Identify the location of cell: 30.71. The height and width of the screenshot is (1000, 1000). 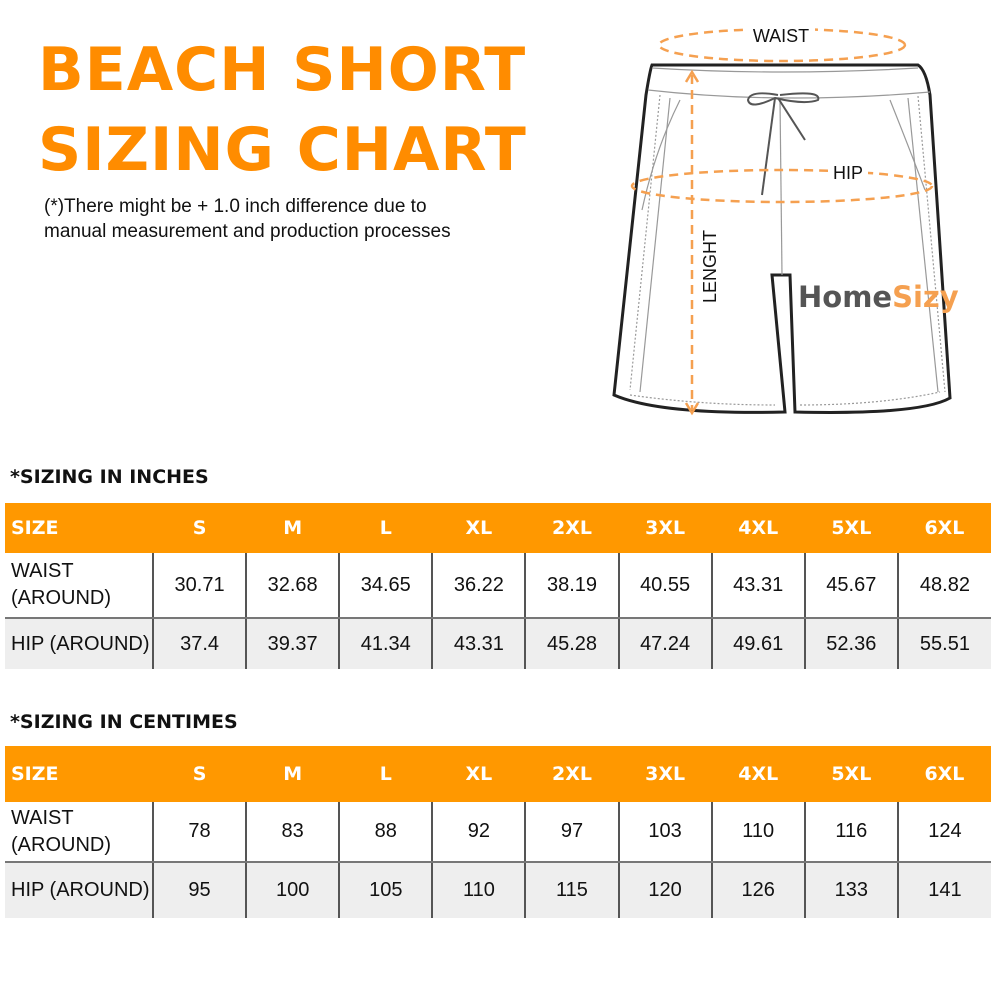
(199, 586).